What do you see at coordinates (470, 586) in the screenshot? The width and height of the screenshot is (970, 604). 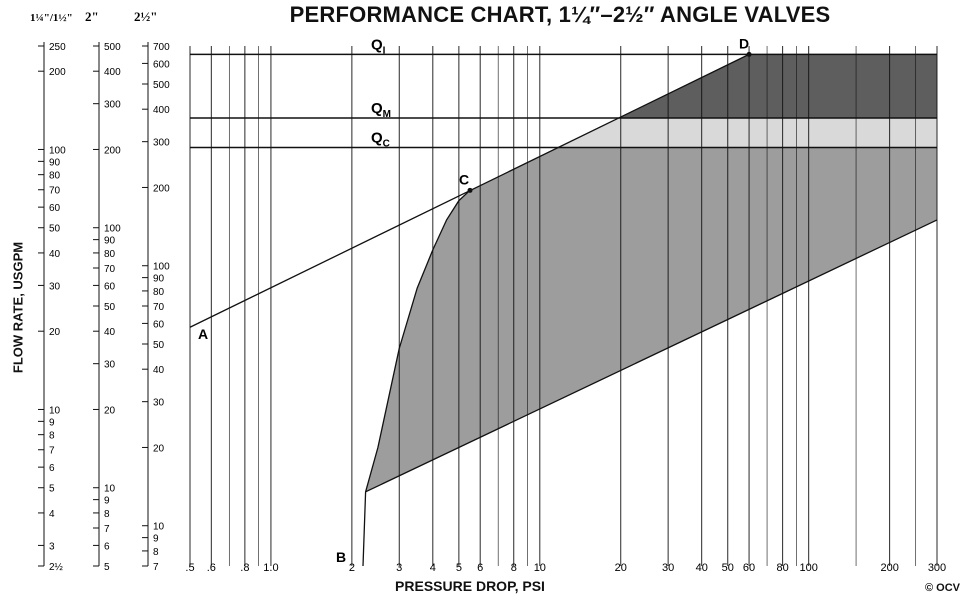 I see `x-axis-label: PRESSURE DROP, PSI` at bounding box center [470, 586].